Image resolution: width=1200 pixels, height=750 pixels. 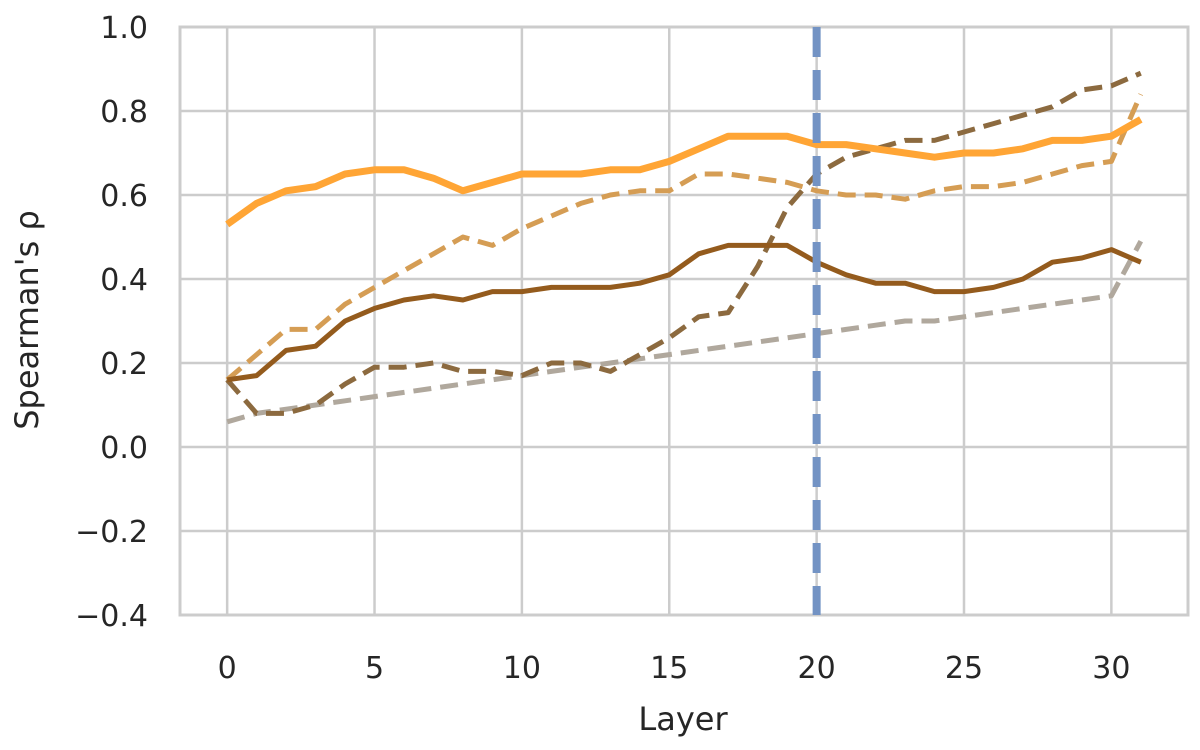 I want to click on x-tick-label: 20, so click(x=817, y=668).